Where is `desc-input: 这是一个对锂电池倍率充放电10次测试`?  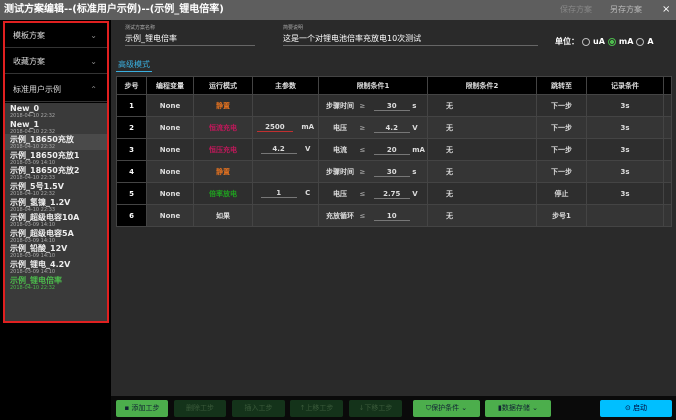 desc-input: 这是一个对锂电池倍率充放电10次测试 is located at coordinates (410, 39).